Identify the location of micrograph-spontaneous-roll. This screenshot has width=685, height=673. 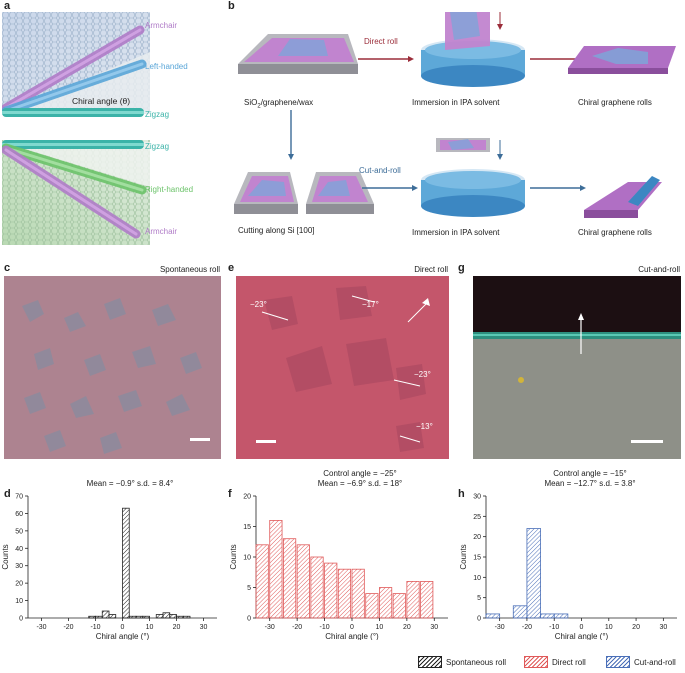
(112, 367).